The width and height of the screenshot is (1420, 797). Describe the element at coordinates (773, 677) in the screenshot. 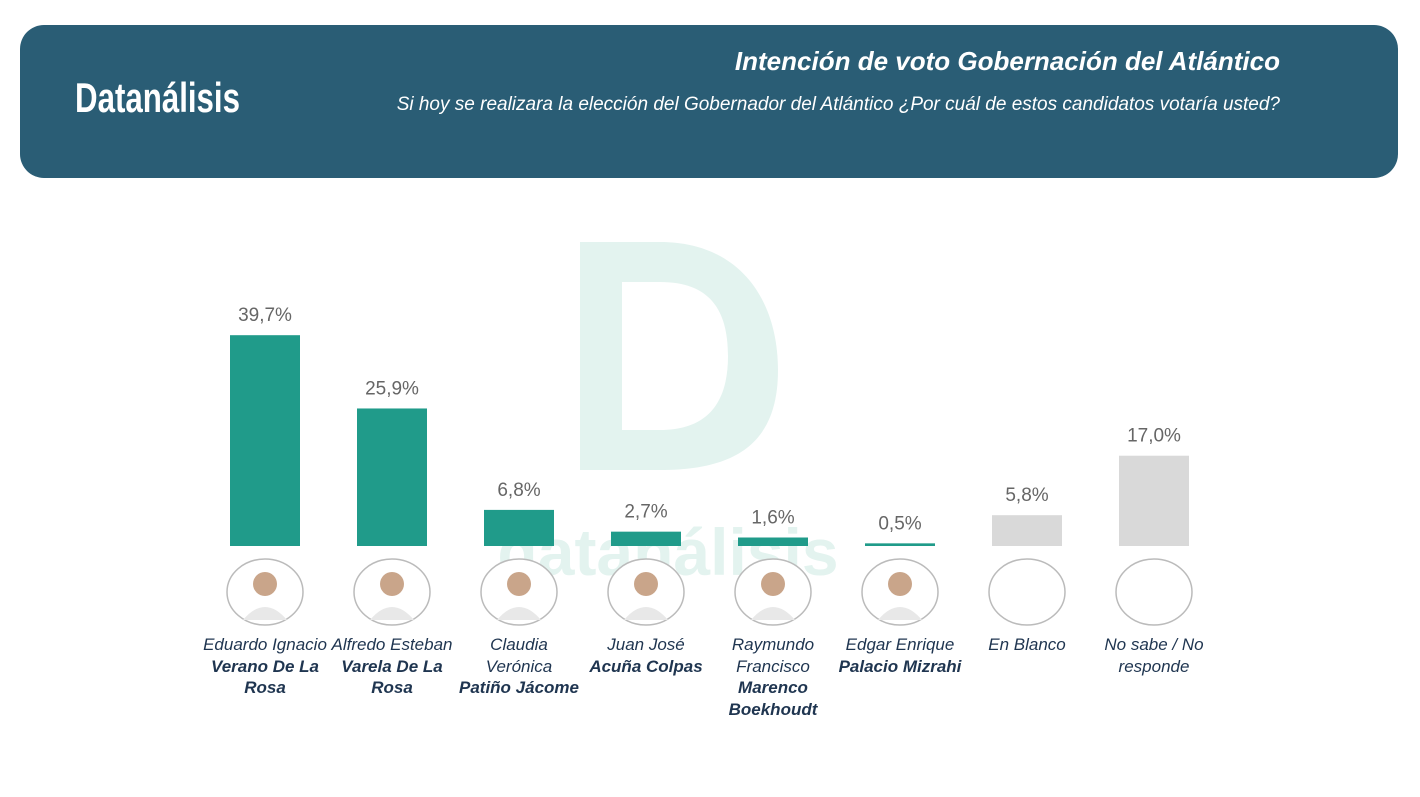

I see `category-label: Raymundo Francisco Marenco Boekhoudt` at that location.